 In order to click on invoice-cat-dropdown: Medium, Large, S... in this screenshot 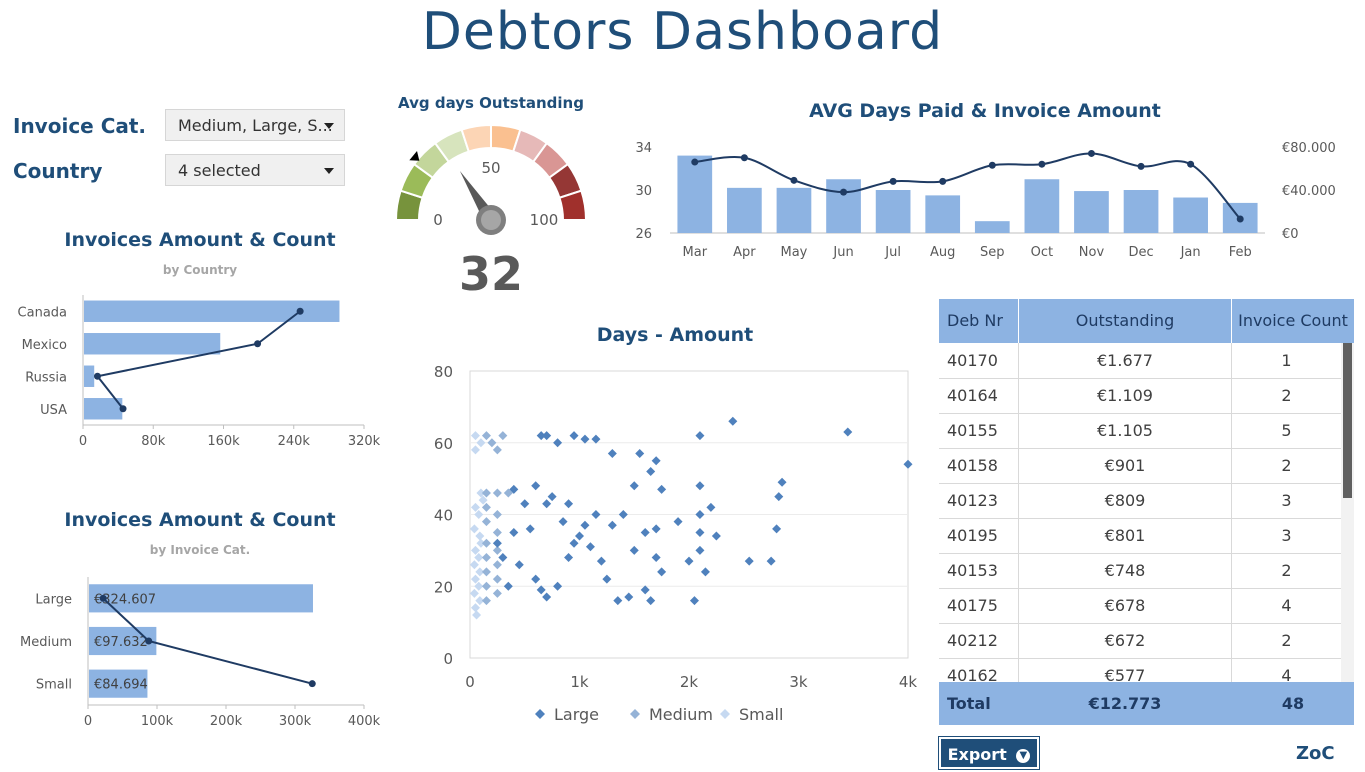, I will do `click(255, 125)`.